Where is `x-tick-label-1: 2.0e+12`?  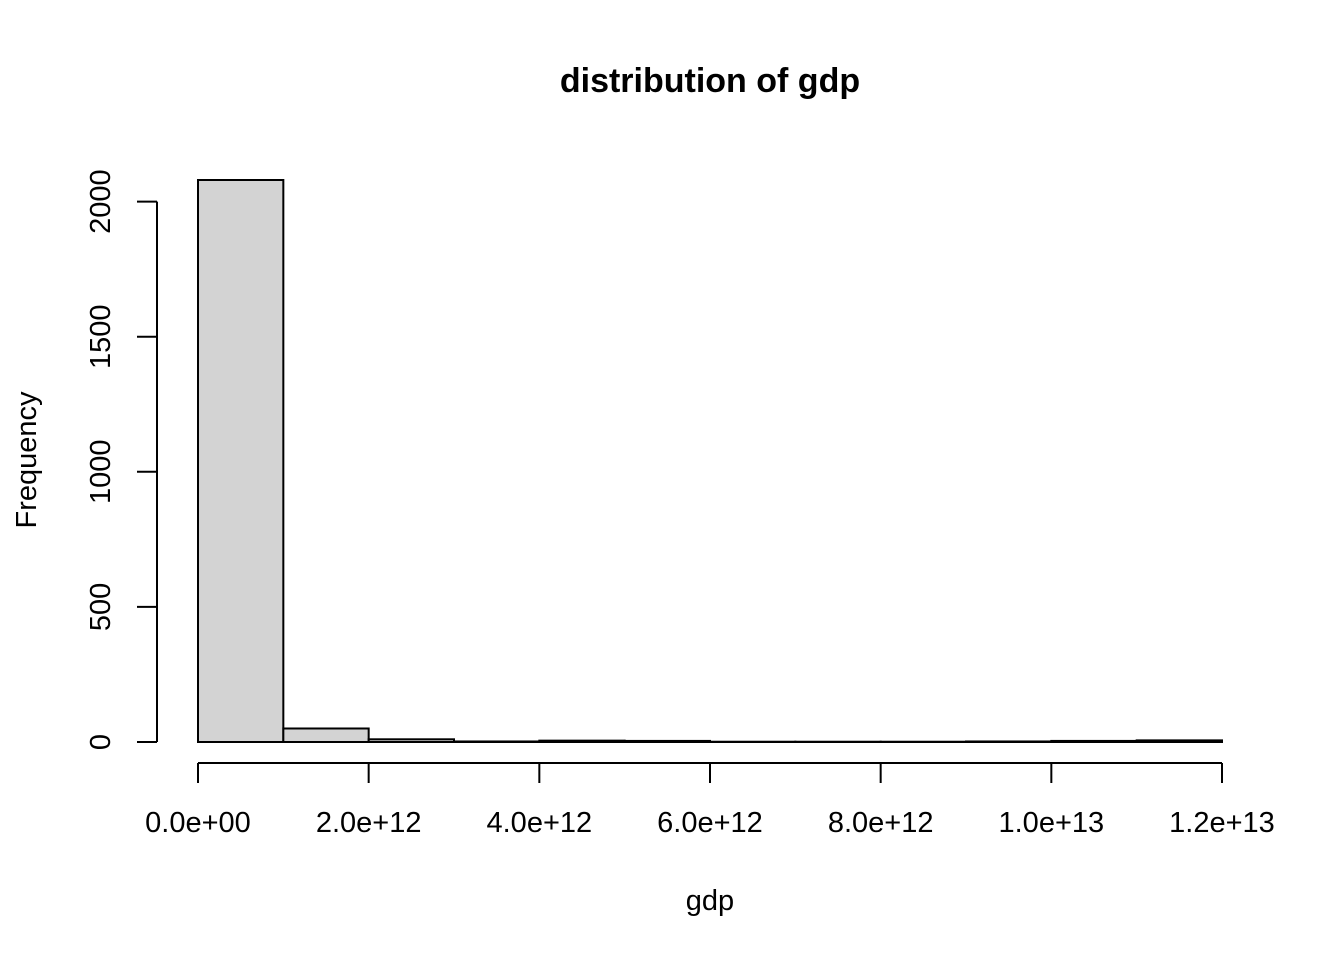 x-tick-label-1: 2.0e+12 is located at coordinates (369, 823).